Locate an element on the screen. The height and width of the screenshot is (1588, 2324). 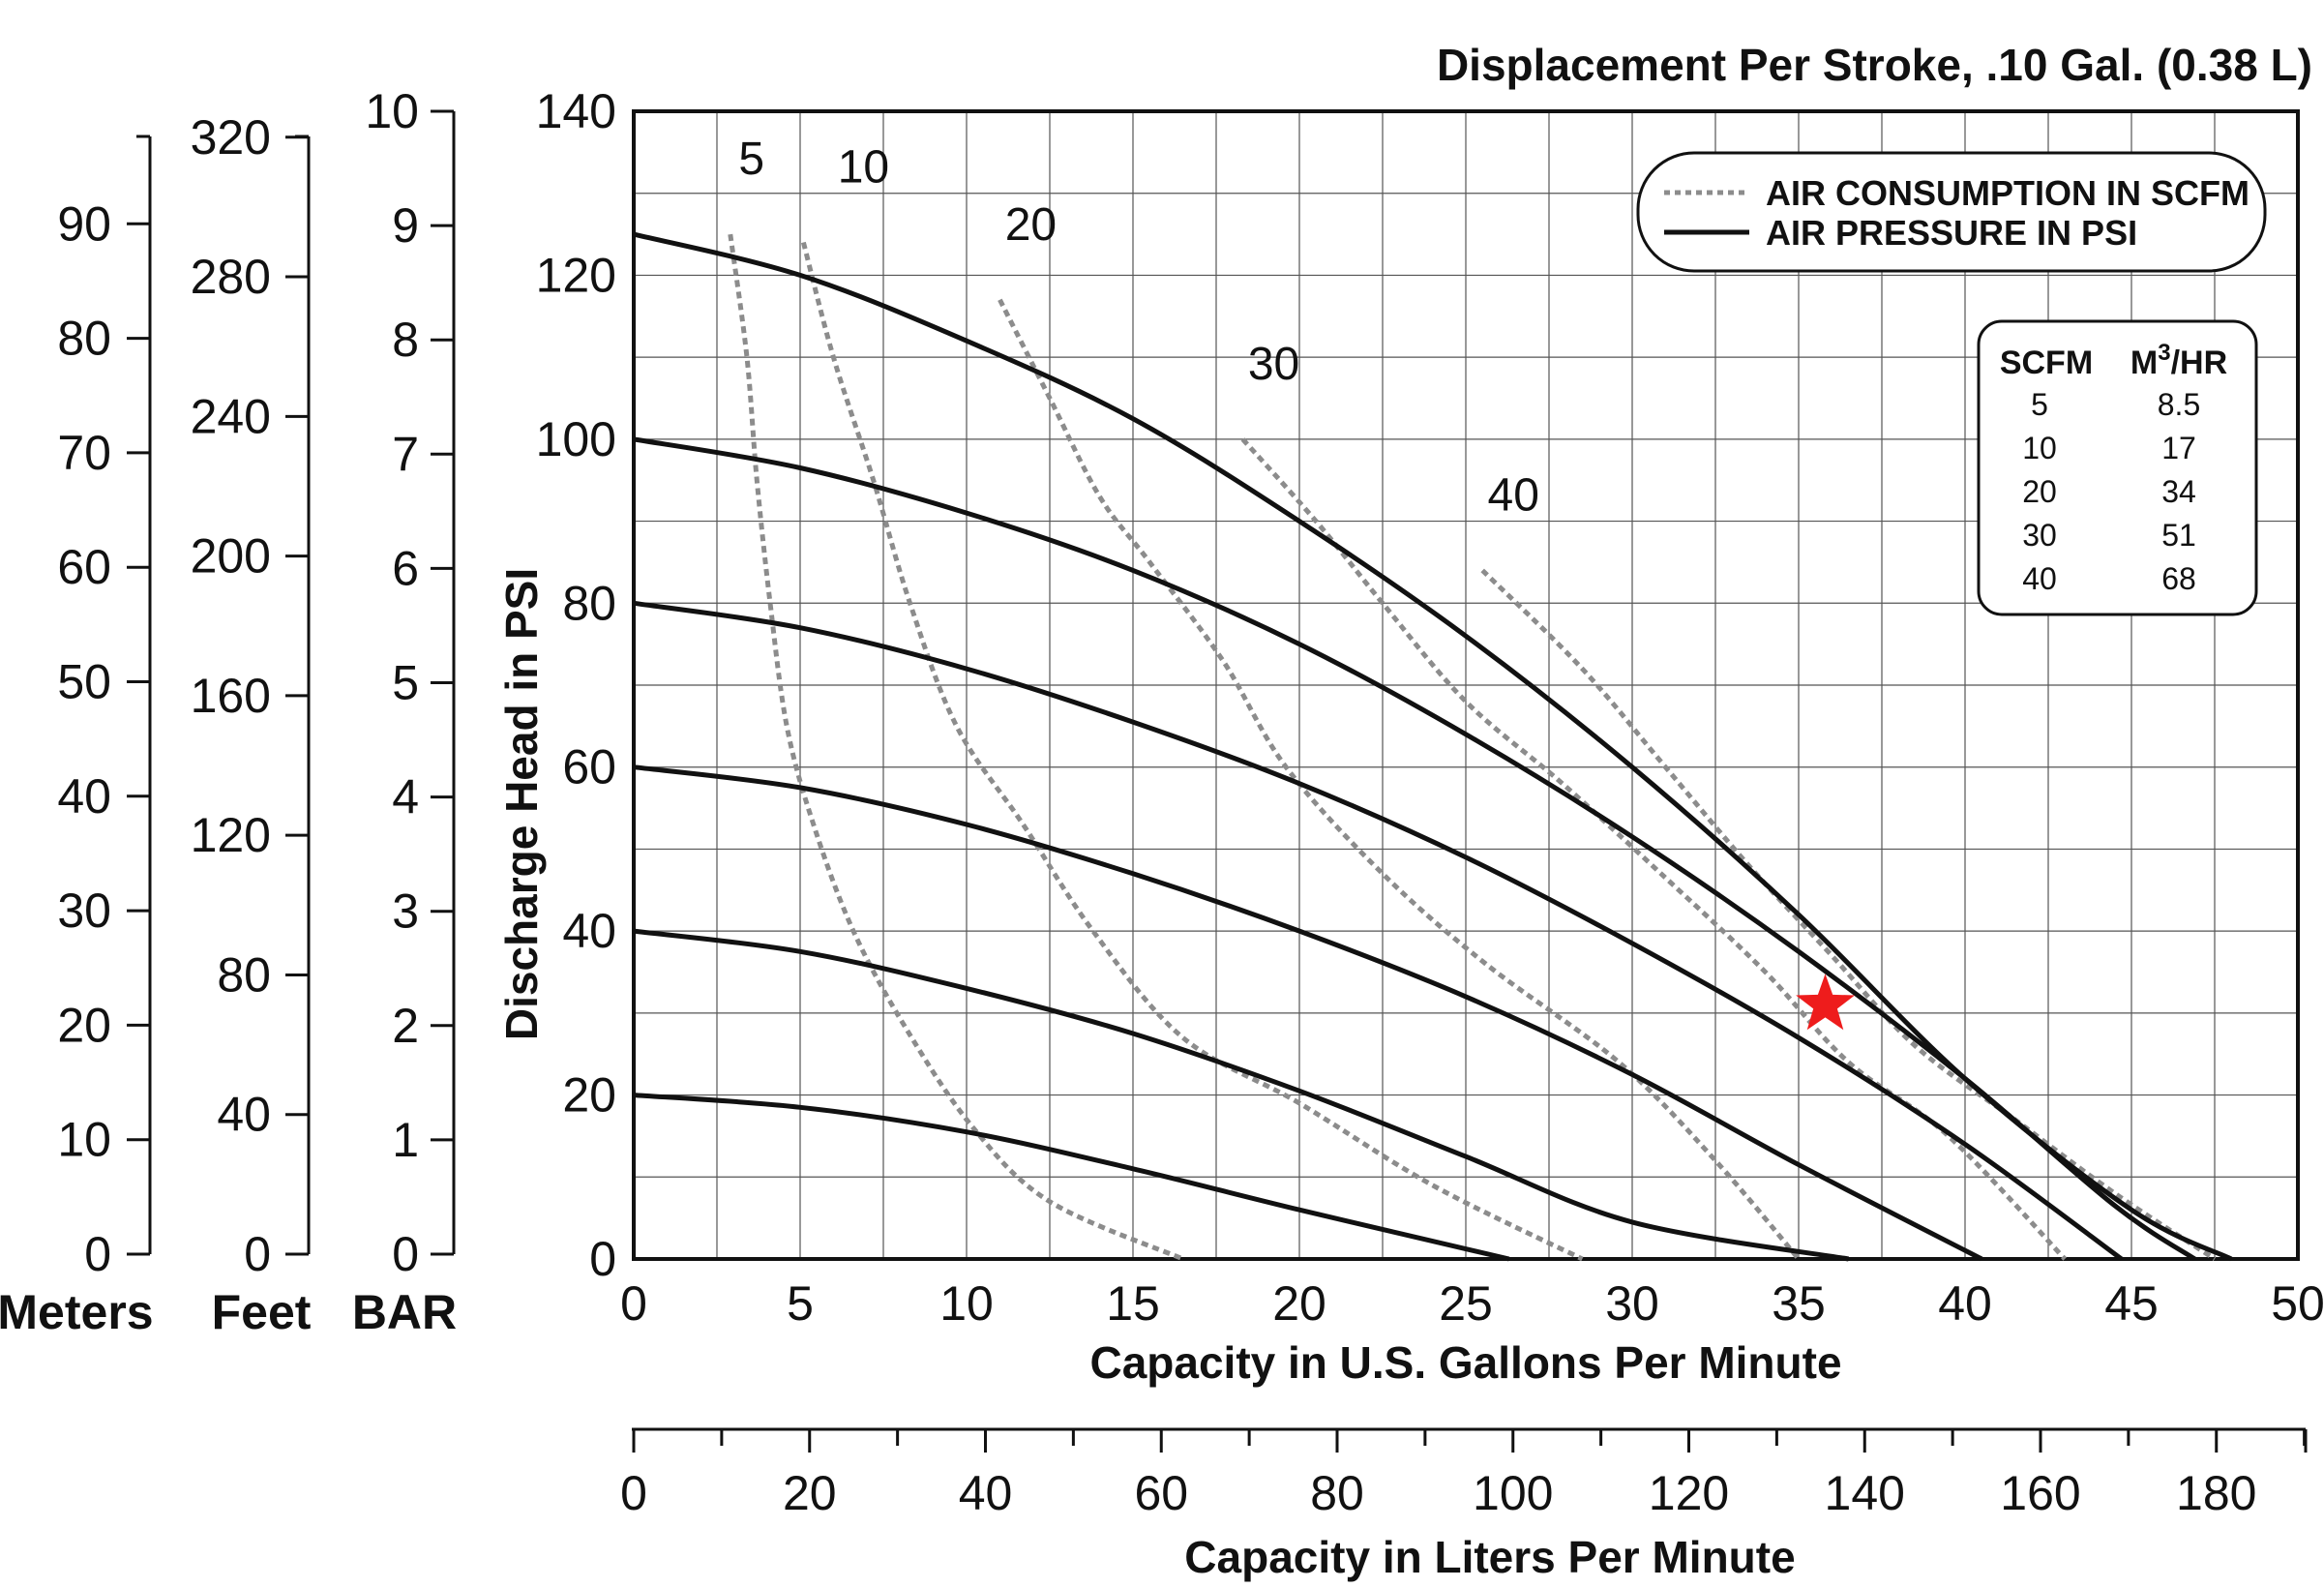
liters-tick-label: 20 is located at coordinates (810, 1493).